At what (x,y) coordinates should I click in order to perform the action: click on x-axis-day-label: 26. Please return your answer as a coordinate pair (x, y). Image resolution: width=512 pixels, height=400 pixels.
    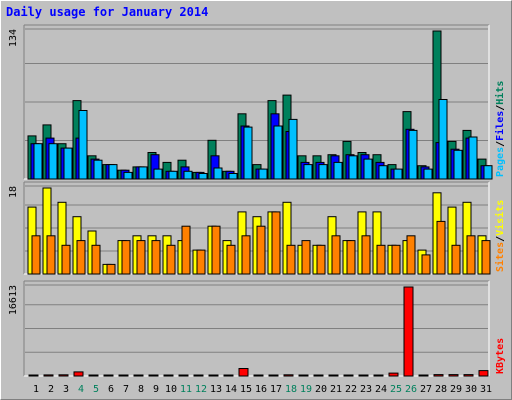
    Looking at the image, I should click on (411, 389).